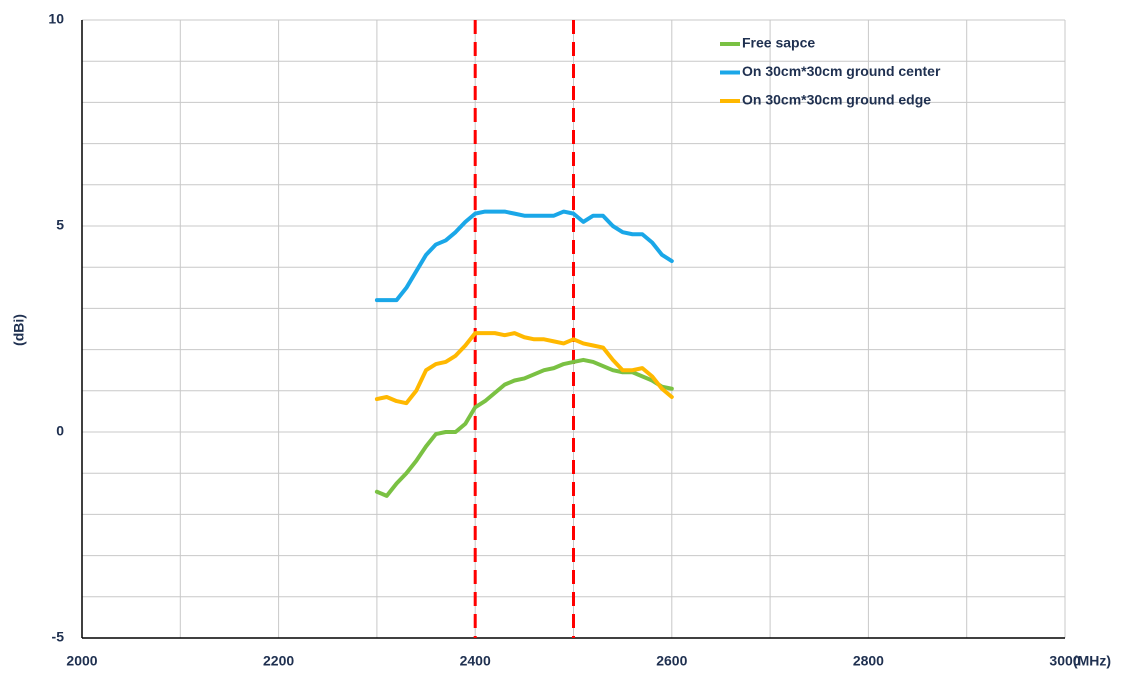 Image resolution: width=1145 pixels, height=680 pixels. What do you see at coordinates (1064, 661) in the screenshot?
I see `x-tick-label: 3000` at bounding box center [1064, 661].